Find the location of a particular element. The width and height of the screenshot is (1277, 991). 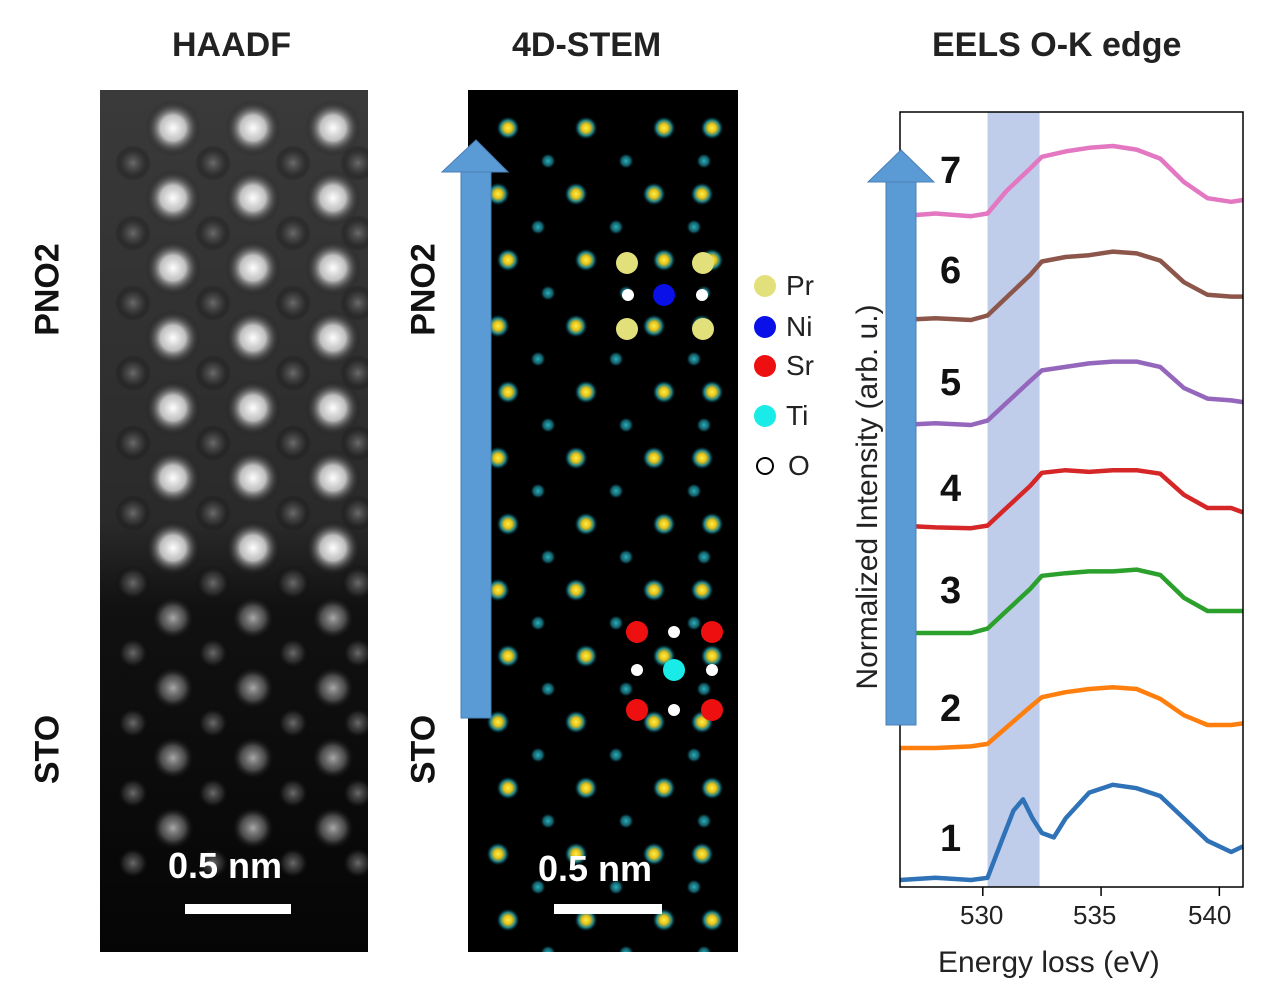

haadf-scale-bar is located at coordinates (238, 909).